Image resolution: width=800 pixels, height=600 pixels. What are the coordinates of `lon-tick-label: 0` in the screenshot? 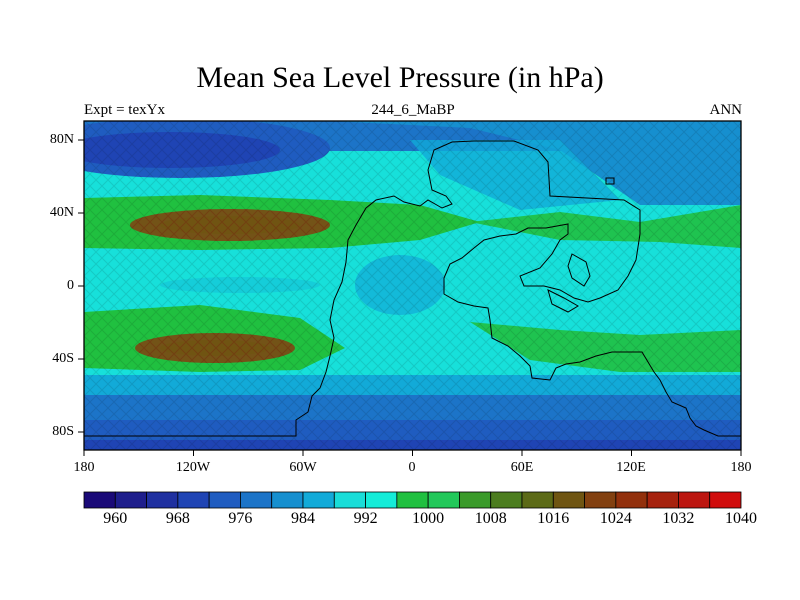 It's located at (412, 467).